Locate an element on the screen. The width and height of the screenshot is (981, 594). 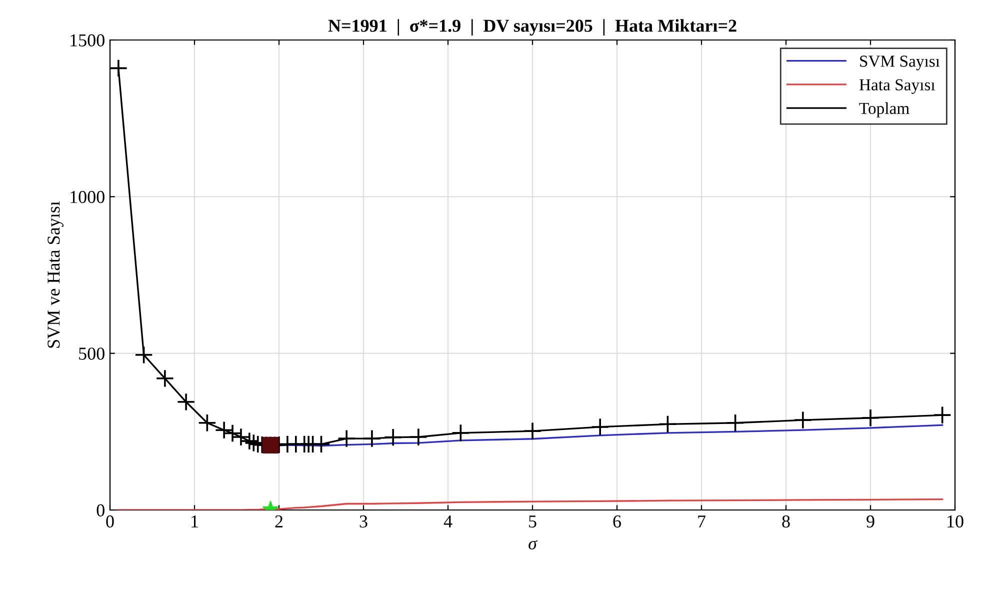
x-tick-label: 2 is located at coordinates (279, 521).